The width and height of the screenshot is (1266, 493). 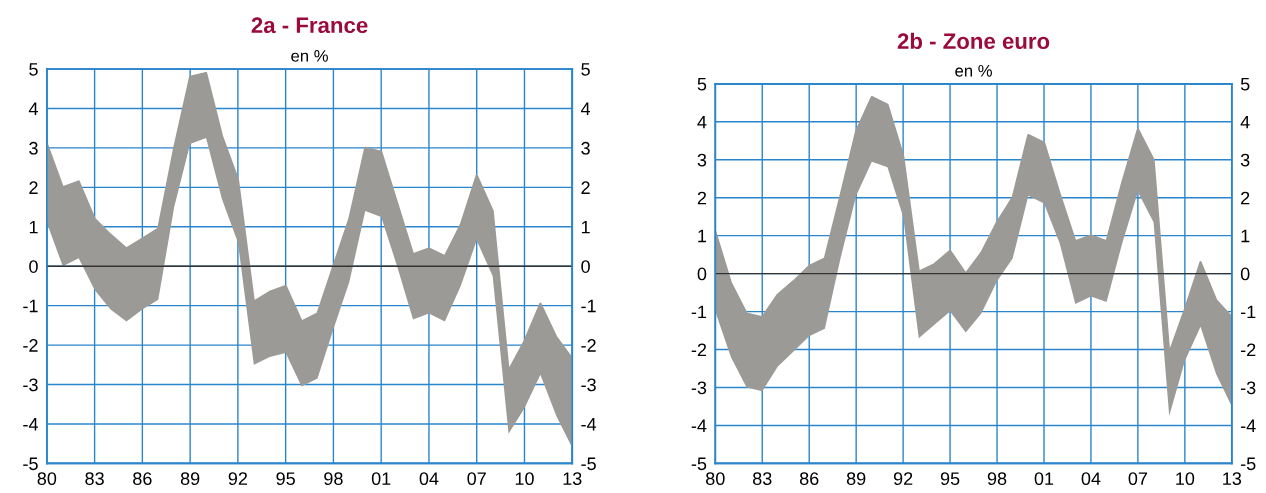 What do you see at coordinates (309, 25) in the screenshot?
I see `chart-title: 2a - France` at bounding box center [309, 25].